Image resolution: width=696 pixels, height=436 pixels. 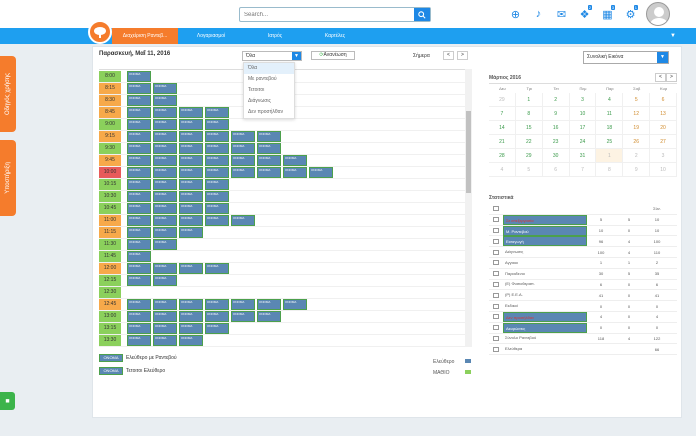 What do you see at coordinates (502, 128) in the screenshot?
I see `calendar-day: 14` at bounding box center [502, 128].